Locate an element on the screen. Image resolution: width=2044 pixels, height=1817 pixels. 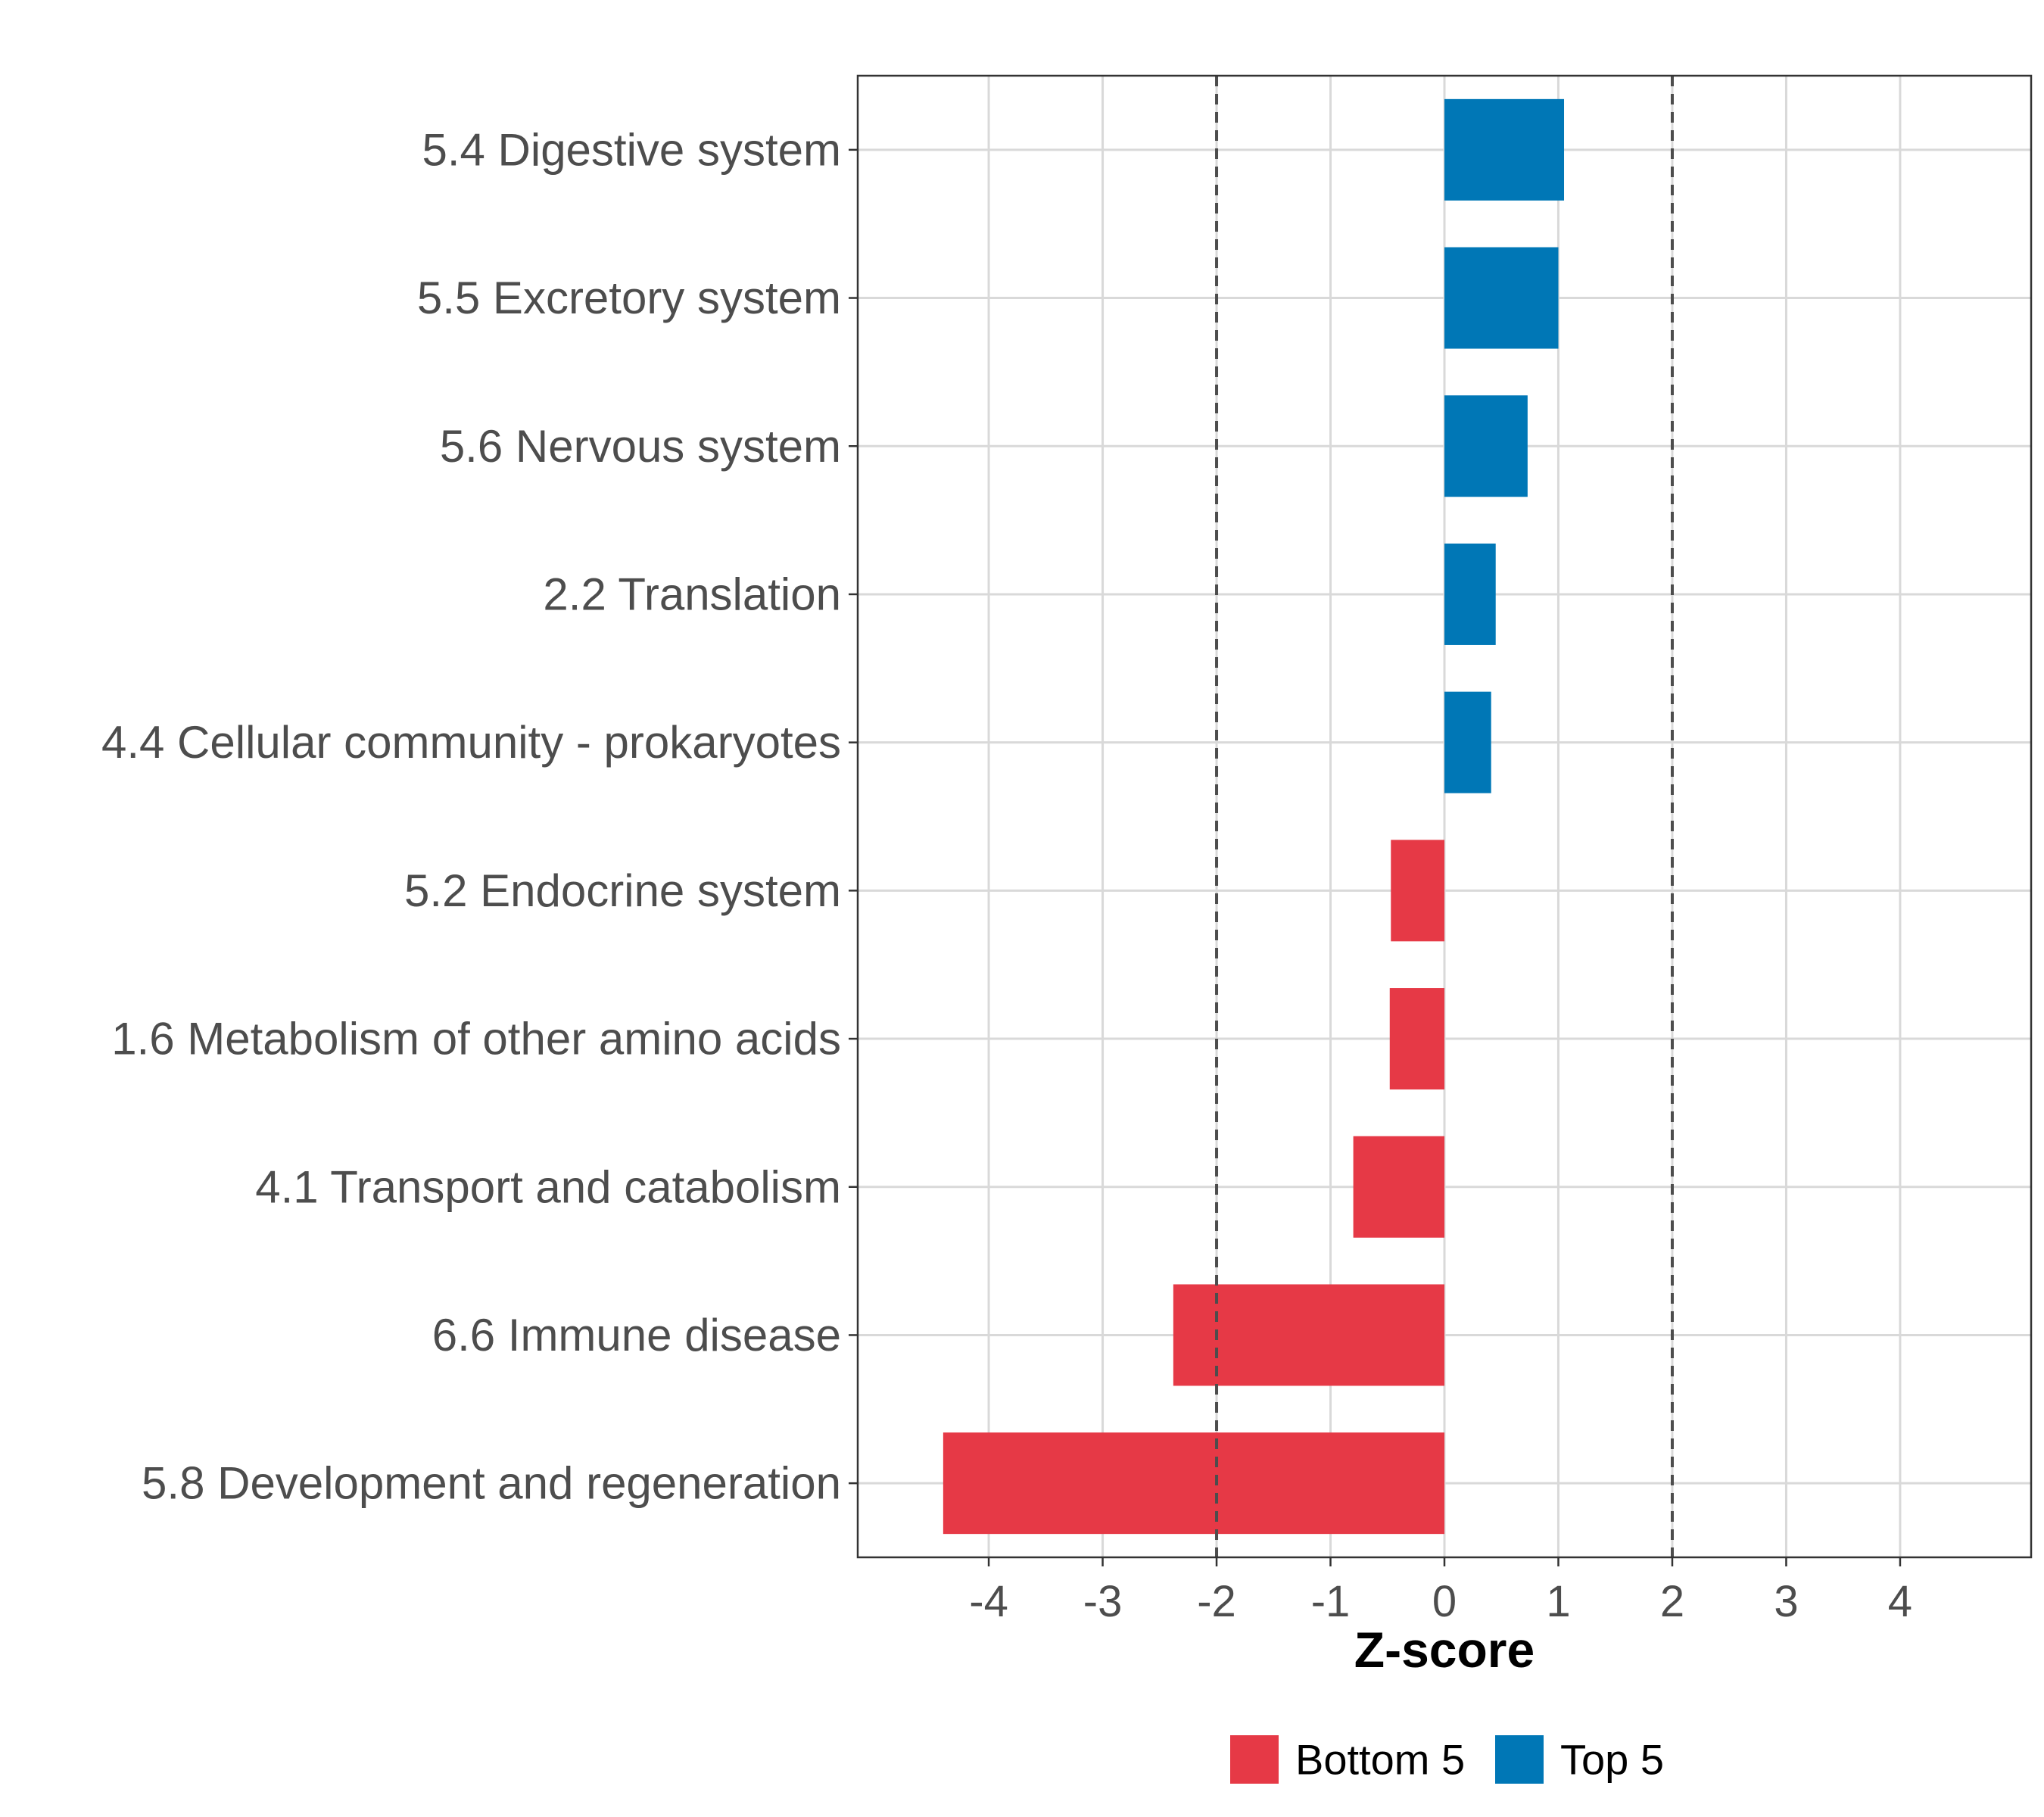
x-tick-label: 0 is located at coordinates (1444, 1601).